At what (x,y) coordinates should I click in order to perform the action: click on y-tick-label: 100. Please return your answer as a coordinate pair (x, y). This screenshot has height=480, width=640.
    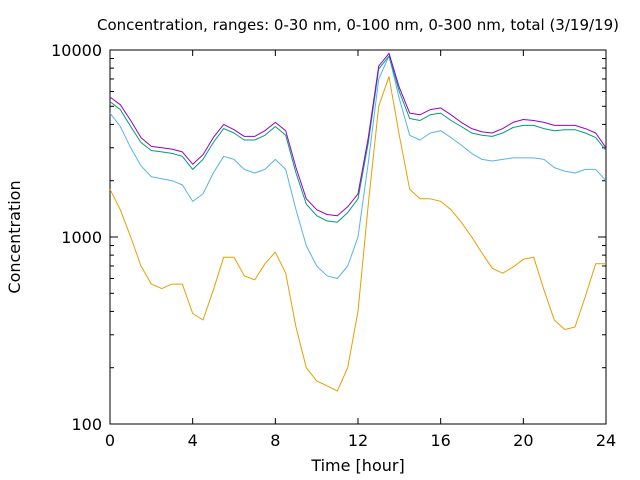
    Looking at the image, I should click on (86, 424).